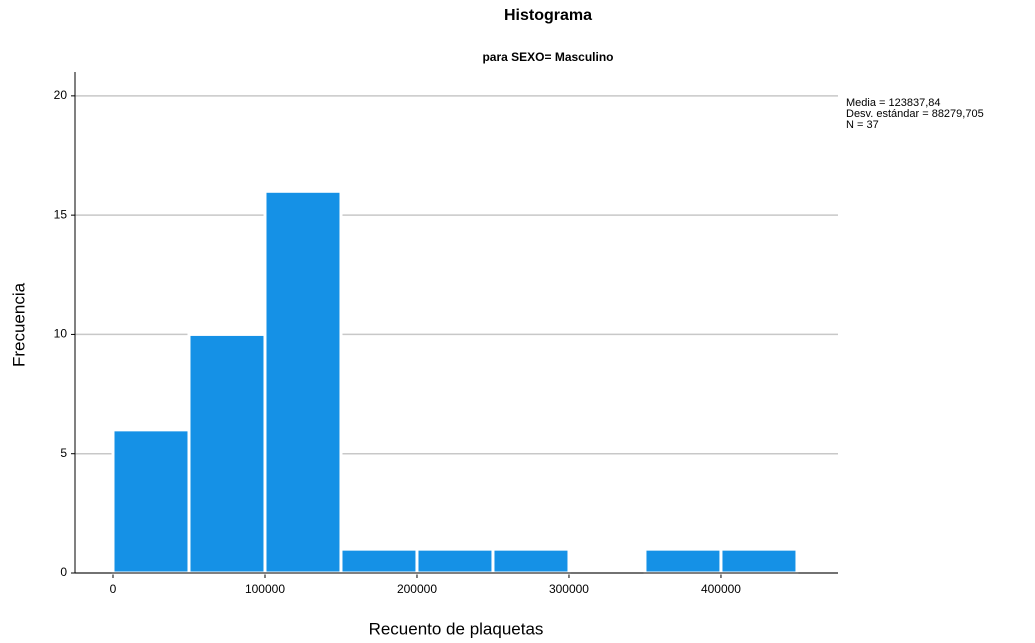 The width and height of the screenshot is (1035, 643). What do you see at coordinates (893, 103) in the screenshot?
I see `annotation: Media = 123837,84` at bounding box center [893, 103].